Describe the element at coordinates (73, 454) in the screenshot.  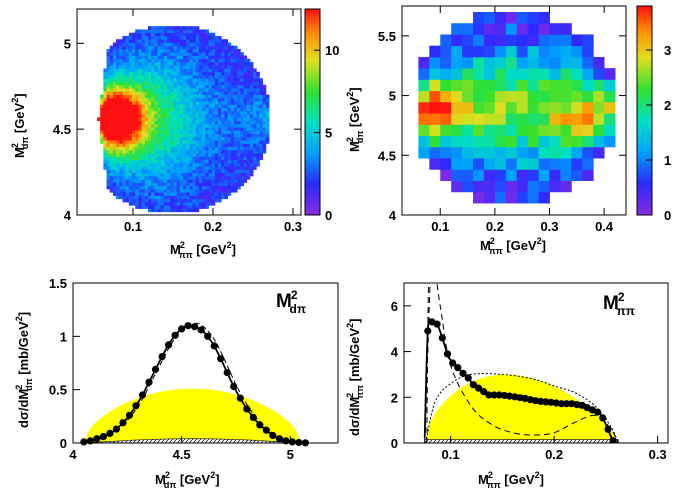
I see `panel-3-xtick-label: 4` at that location.